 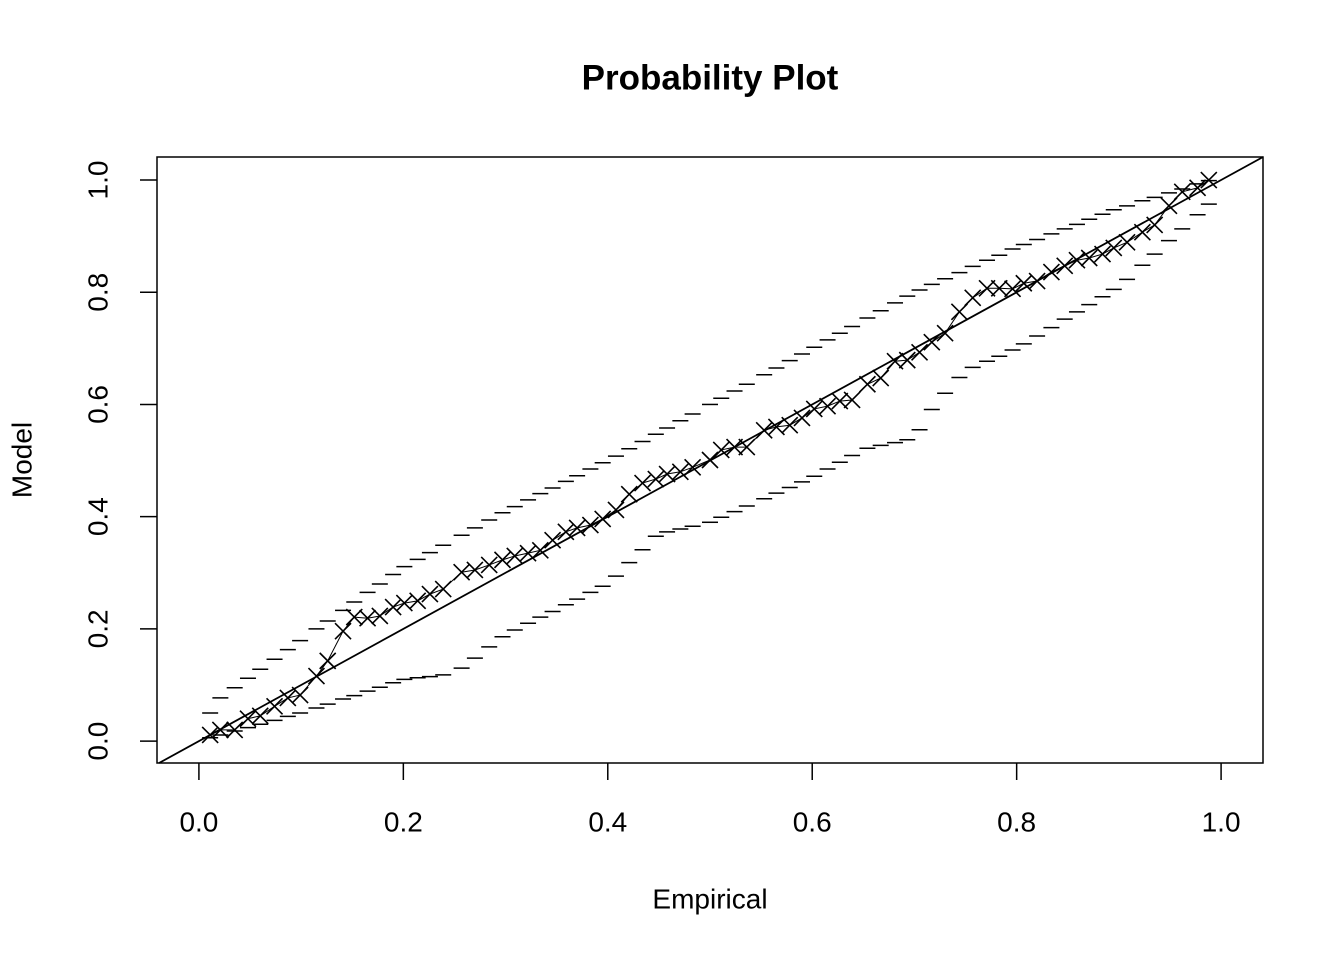 What do you see at coordinates (97, 741) in the screenshot?
I see `y-tick-label: 0.0` at bounding box center [97, 741].